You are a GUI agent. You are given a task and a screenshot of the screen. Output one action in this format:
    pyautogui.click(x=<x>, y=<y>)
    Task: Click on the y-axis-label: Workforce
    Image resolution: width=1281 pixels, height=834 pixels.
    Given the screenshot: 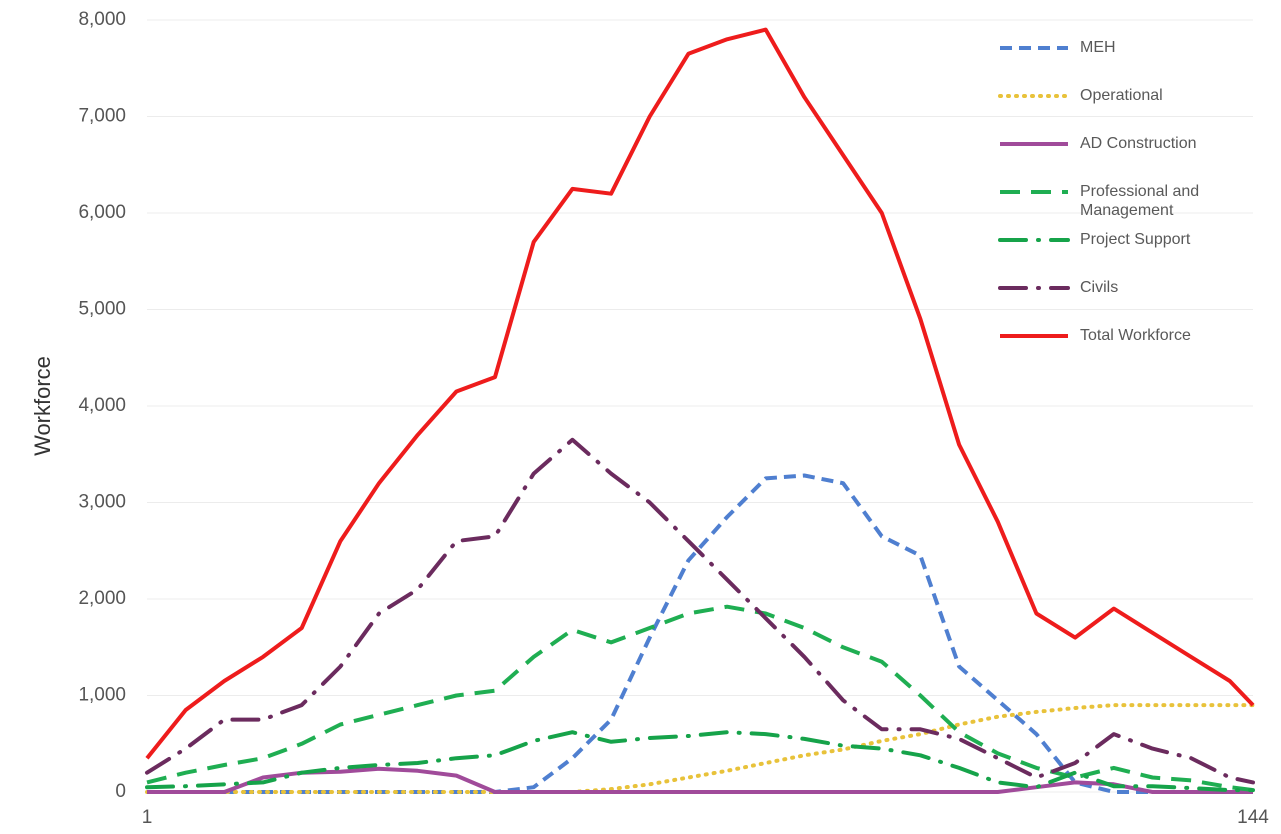 What is the action you would take?
    pyautogui.click(x=42, y=406)
    